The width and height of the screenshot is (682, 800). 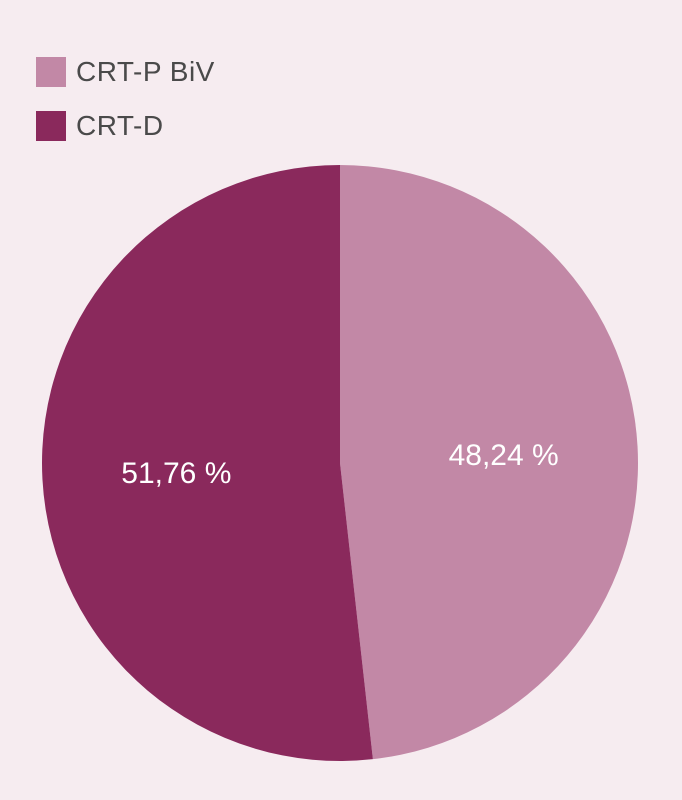 I want to click on legend-swatch-crt-p-biv, so click(x=51, y=72).